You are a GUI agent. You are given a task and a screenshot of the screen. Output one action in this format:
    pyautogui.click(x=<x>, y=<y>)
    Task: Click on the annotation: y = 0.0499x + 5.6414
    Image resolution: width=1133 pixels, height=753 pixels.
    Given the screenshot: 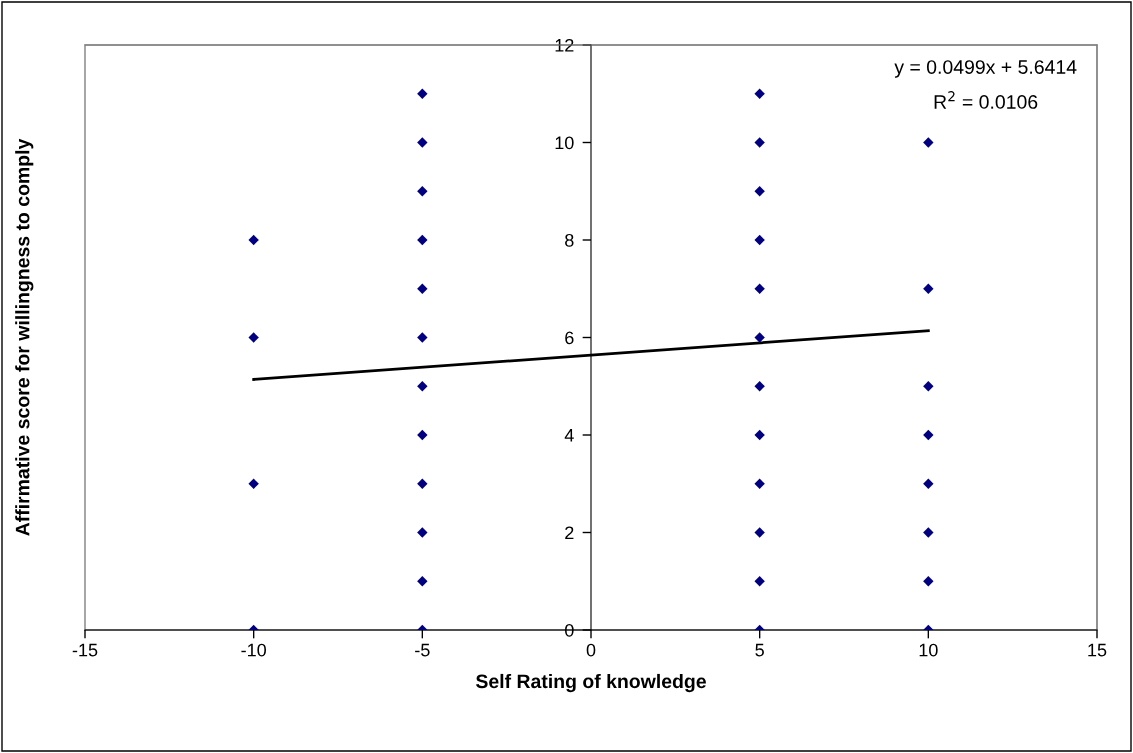 What is the action you would take?
    pyautogui.click(x=985, y=69)
    